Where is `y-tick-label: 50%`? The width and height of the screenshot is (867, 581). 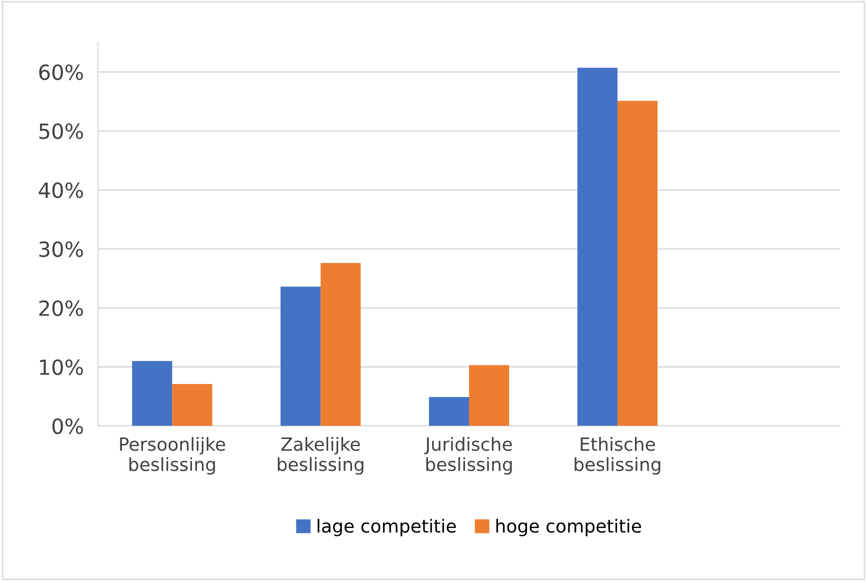 y-tick-label: 50% is located at coordinates (61, 131).